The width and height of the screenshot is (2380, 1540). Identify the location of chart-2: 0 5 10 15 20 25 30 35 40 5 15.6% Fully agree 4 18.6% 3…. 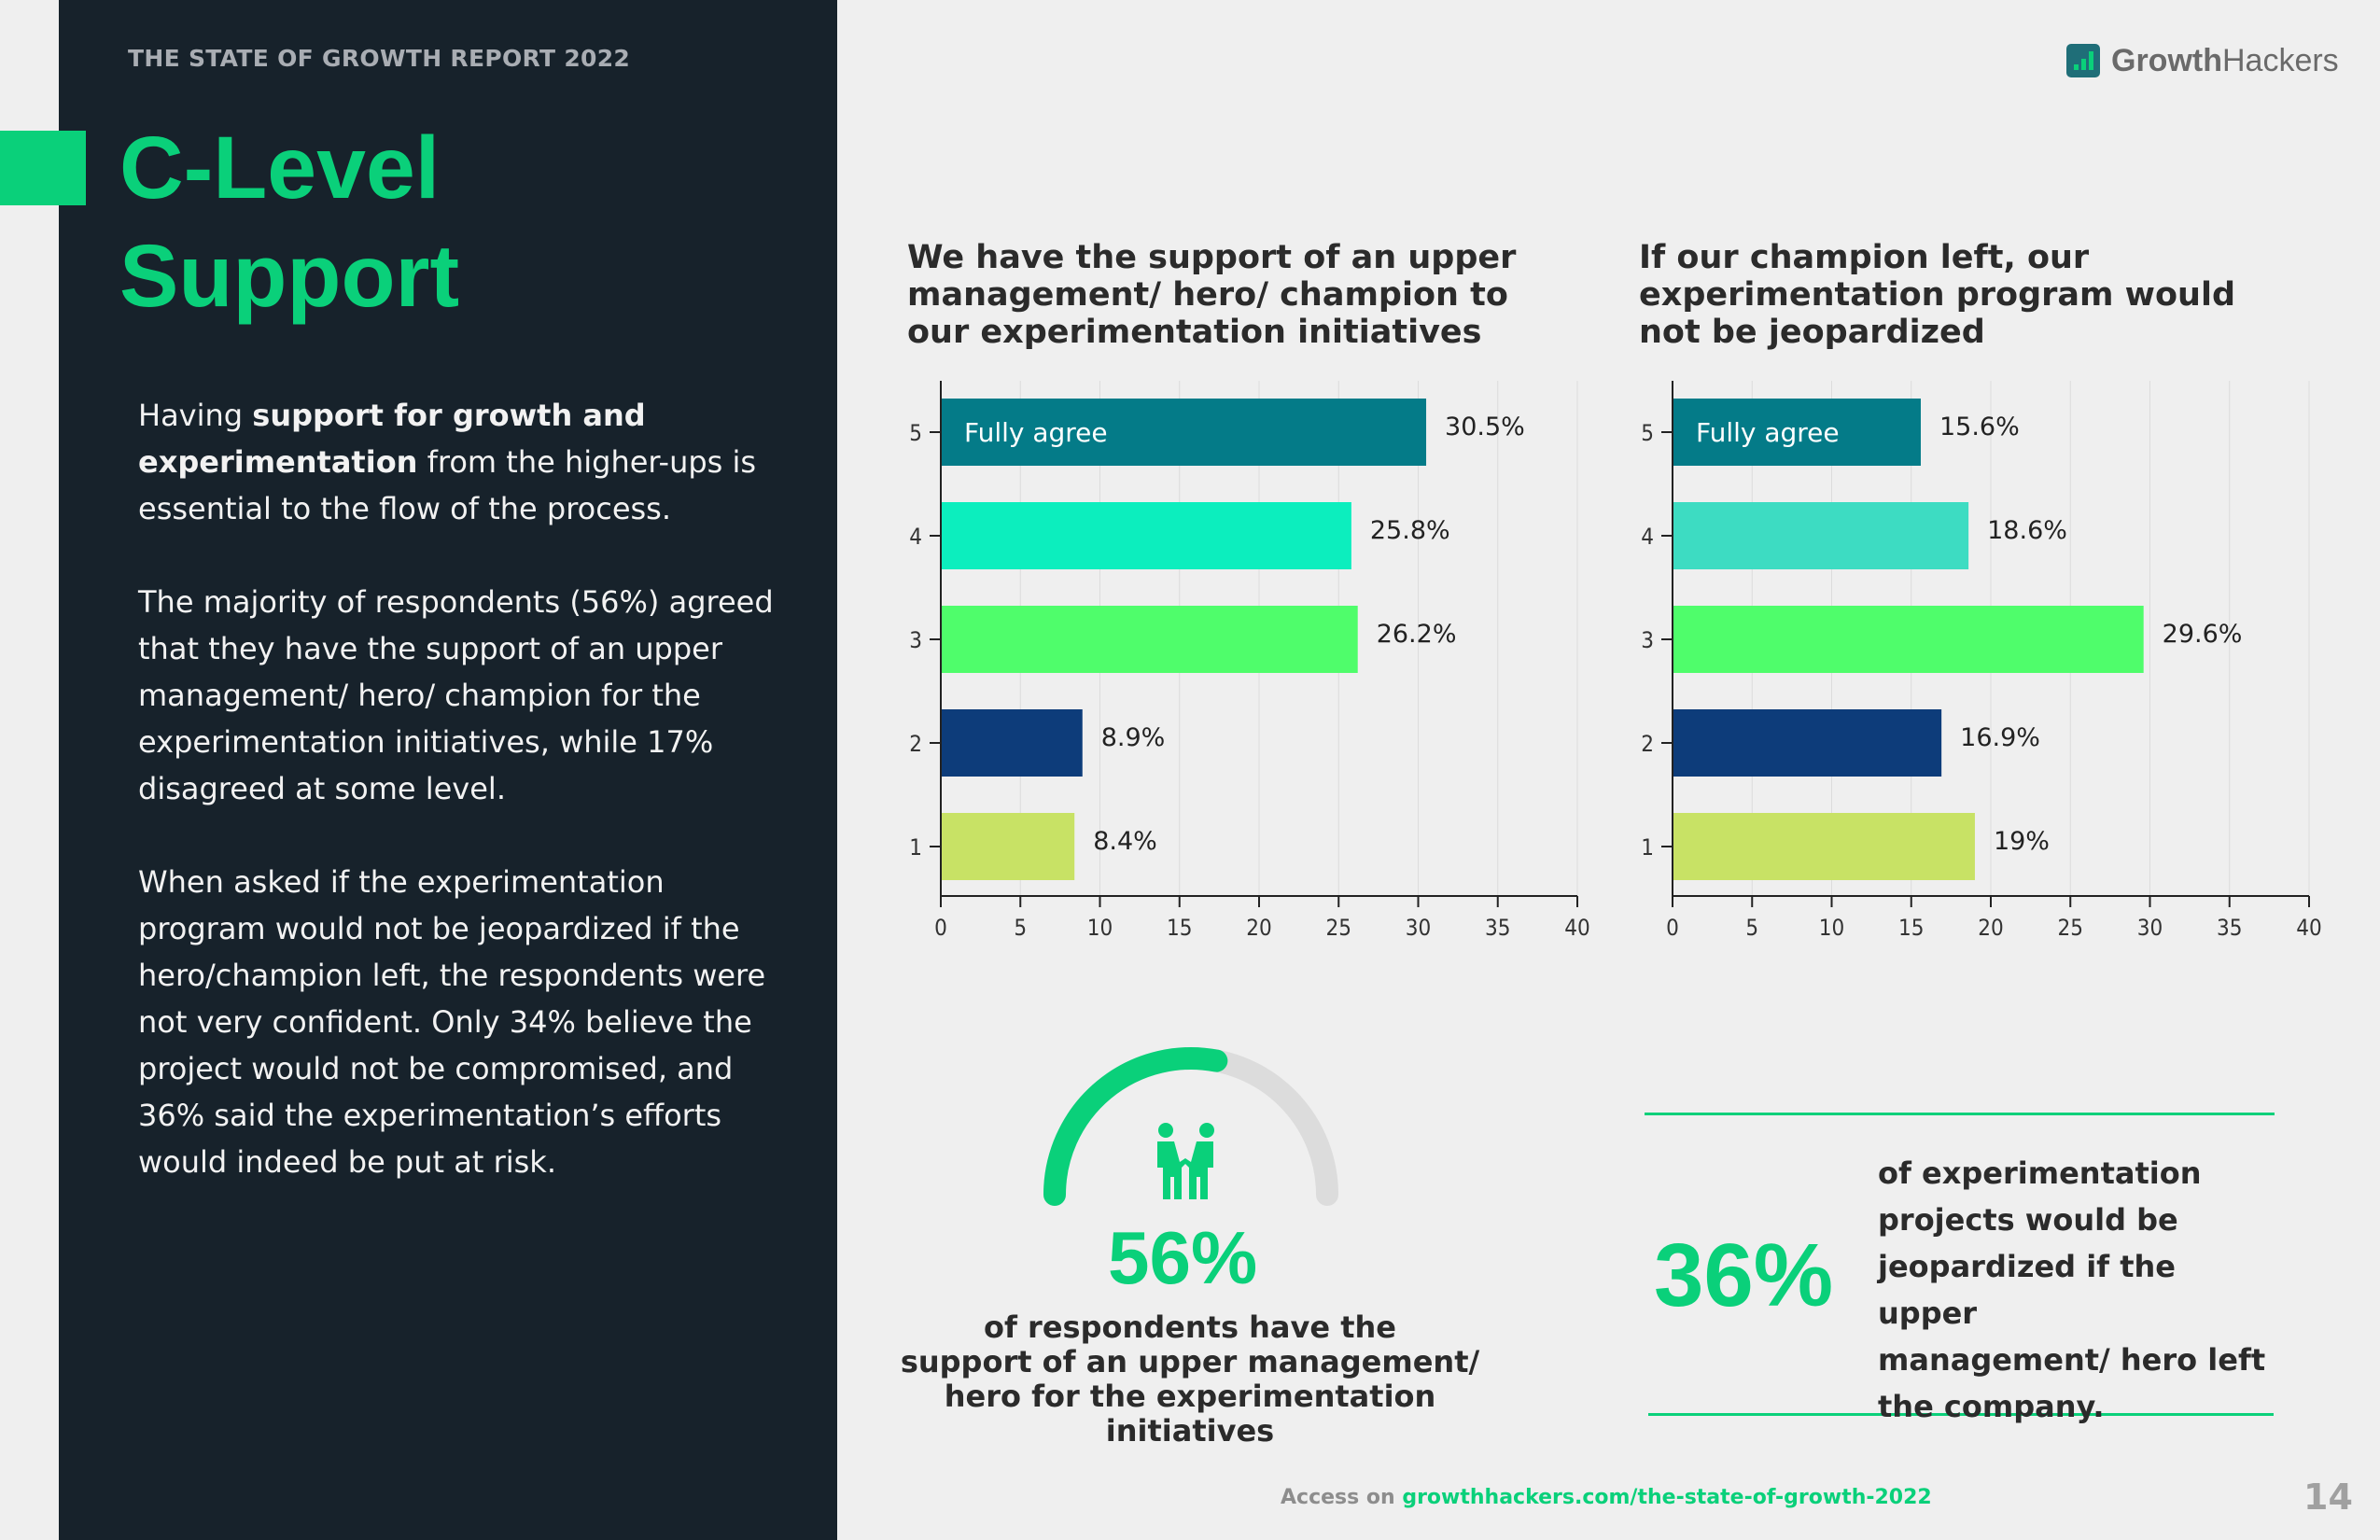
(1981, 661).